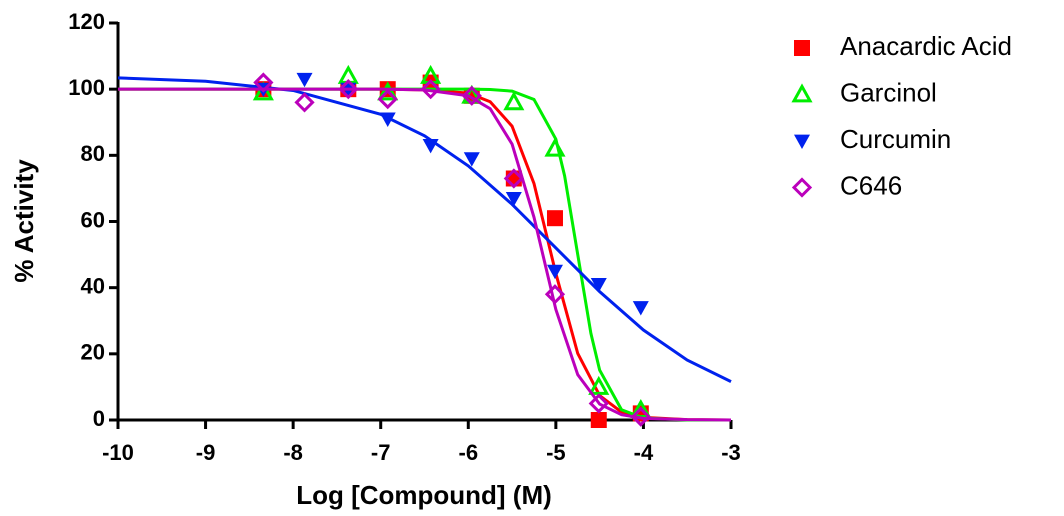 This screenshot has width=1064, height=516. Describe the element at coordinates (731, 452) in the screenshot. I see `x-tick-label: -3` at that location.